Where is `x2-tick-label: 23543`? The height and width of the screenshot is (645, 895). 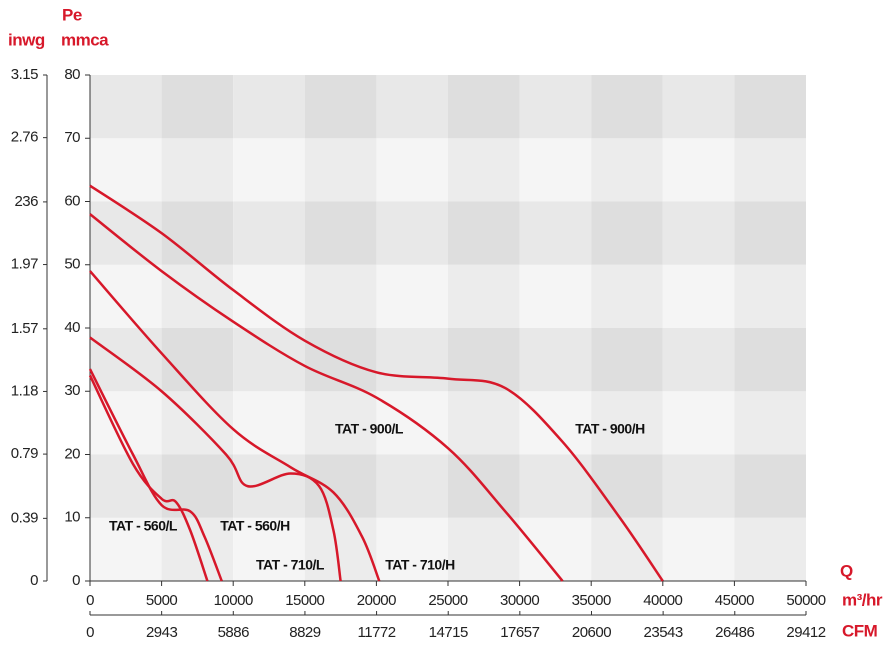 x2-tick-label: 23543 is located at coordinates (663, 632).